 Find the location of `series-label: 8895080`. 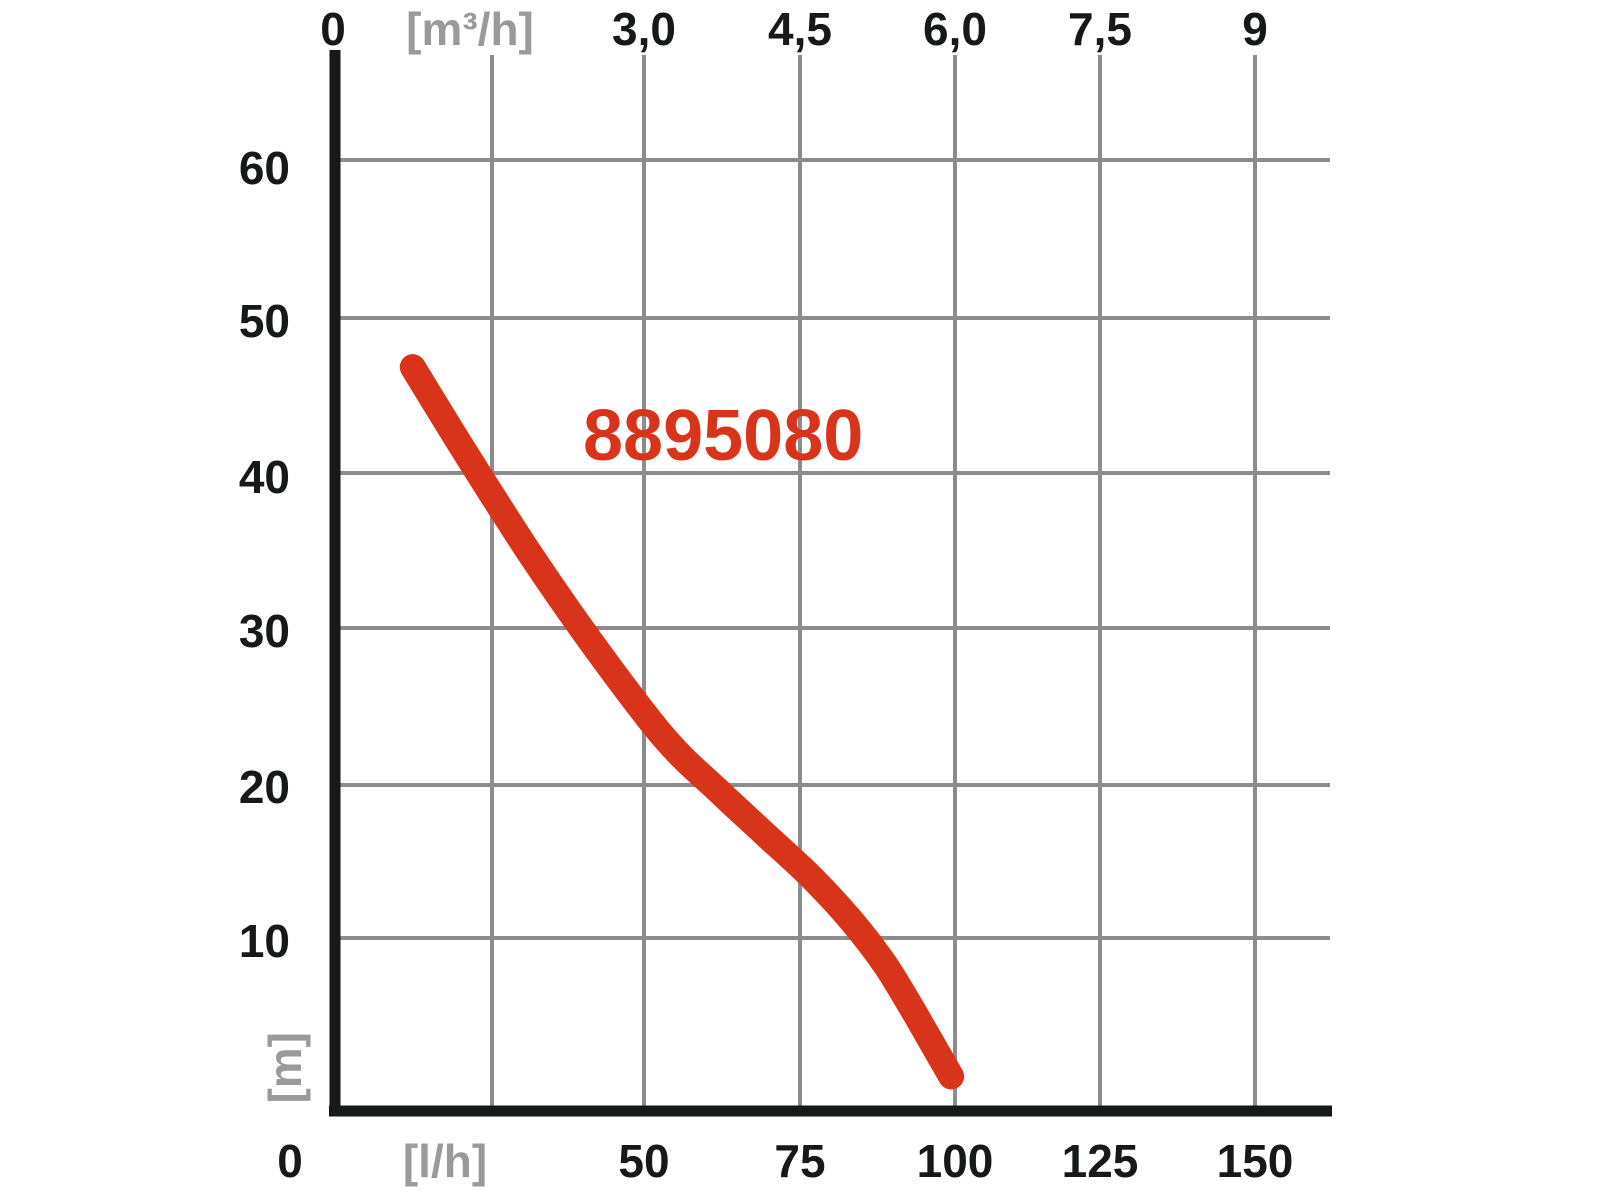

series-label: 8895080 is located at coordinates (723, 436).